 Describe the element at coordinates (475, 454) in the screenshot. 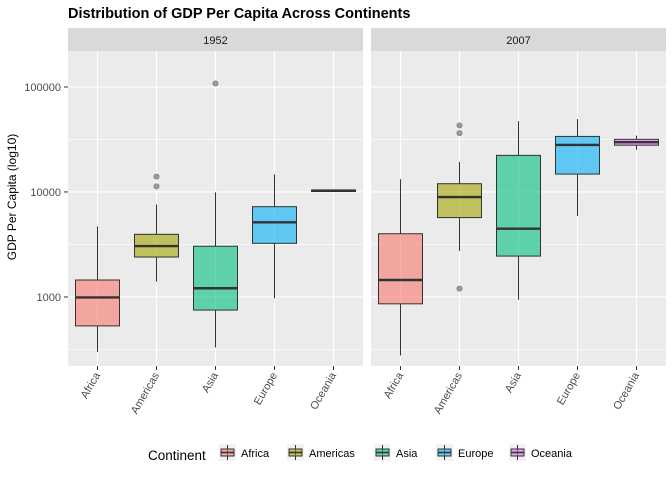

I see `legend-label-europe: Europe` at that location.